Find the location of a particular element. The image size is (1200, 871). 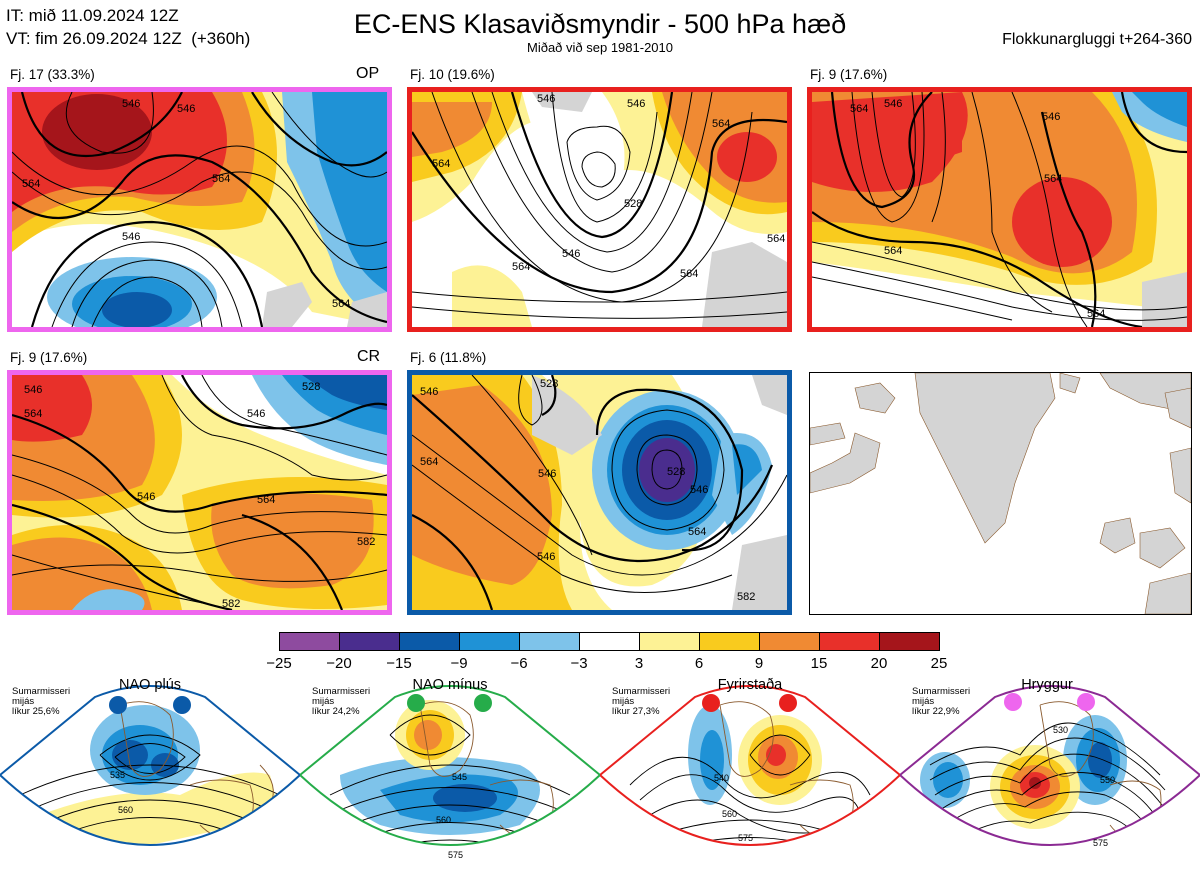

cluster-map-4: 546 528 546 564 546 564 582 582 is located at coordinates (199, 492).